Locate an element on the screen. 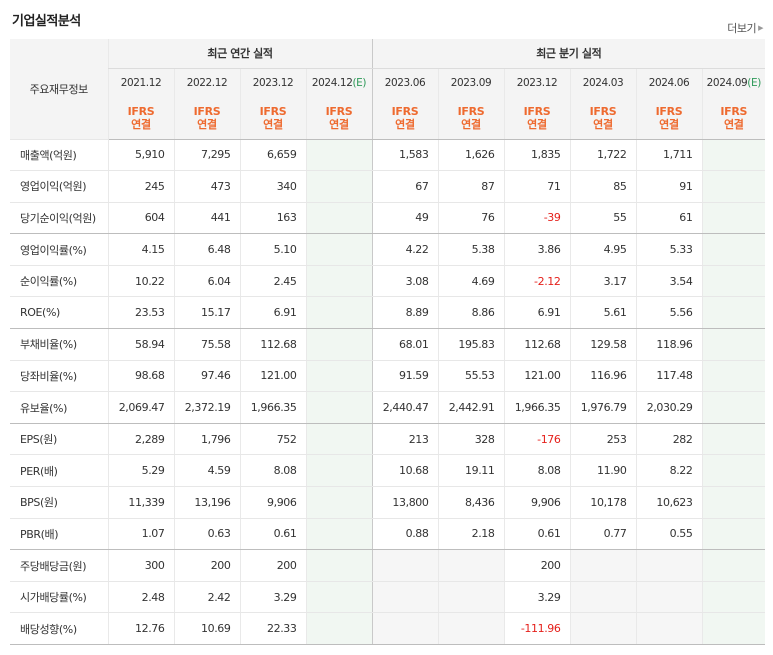 This screenshot has height=655, width=773. value-cell: 3.54 is located at coordinates (668, 281).